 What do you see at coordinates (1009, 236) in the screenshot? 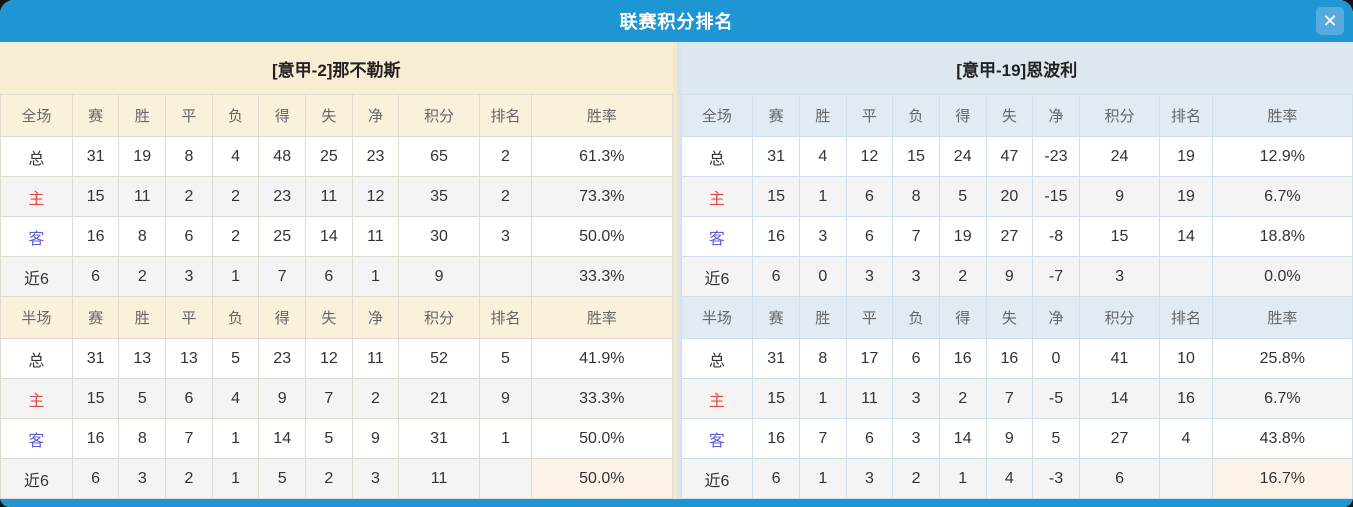
I see `stat-cell: 27` at bounding box center [1009, 236].